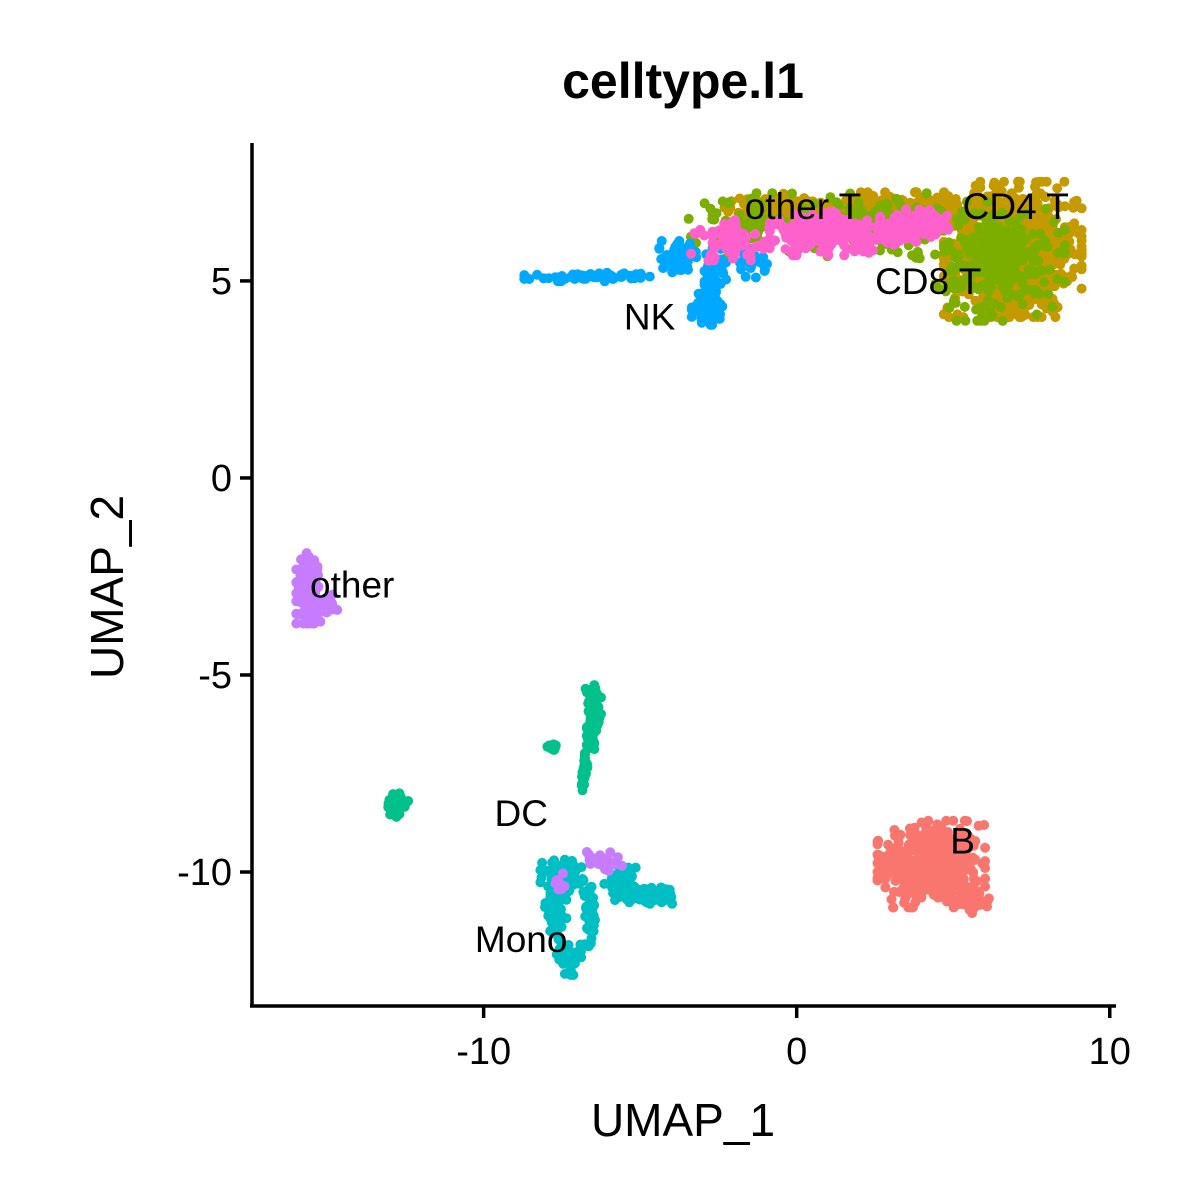 Image resolution: width=1200 pixels, height=1200 pixels. What do you see at coordinates (803, 206) in the screenshot?
I see `cluster-label-other-t: other T` at bounding box center [803, 206].